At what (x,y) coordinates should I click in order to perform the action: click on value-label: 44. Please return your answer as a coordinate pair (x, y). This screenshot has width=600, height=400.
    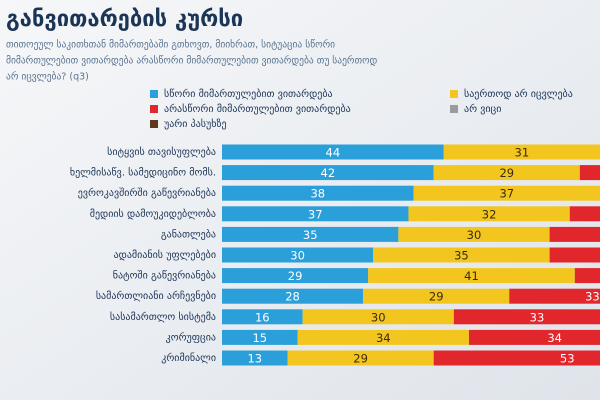
    Looking at the image, I should click on (333, 153).